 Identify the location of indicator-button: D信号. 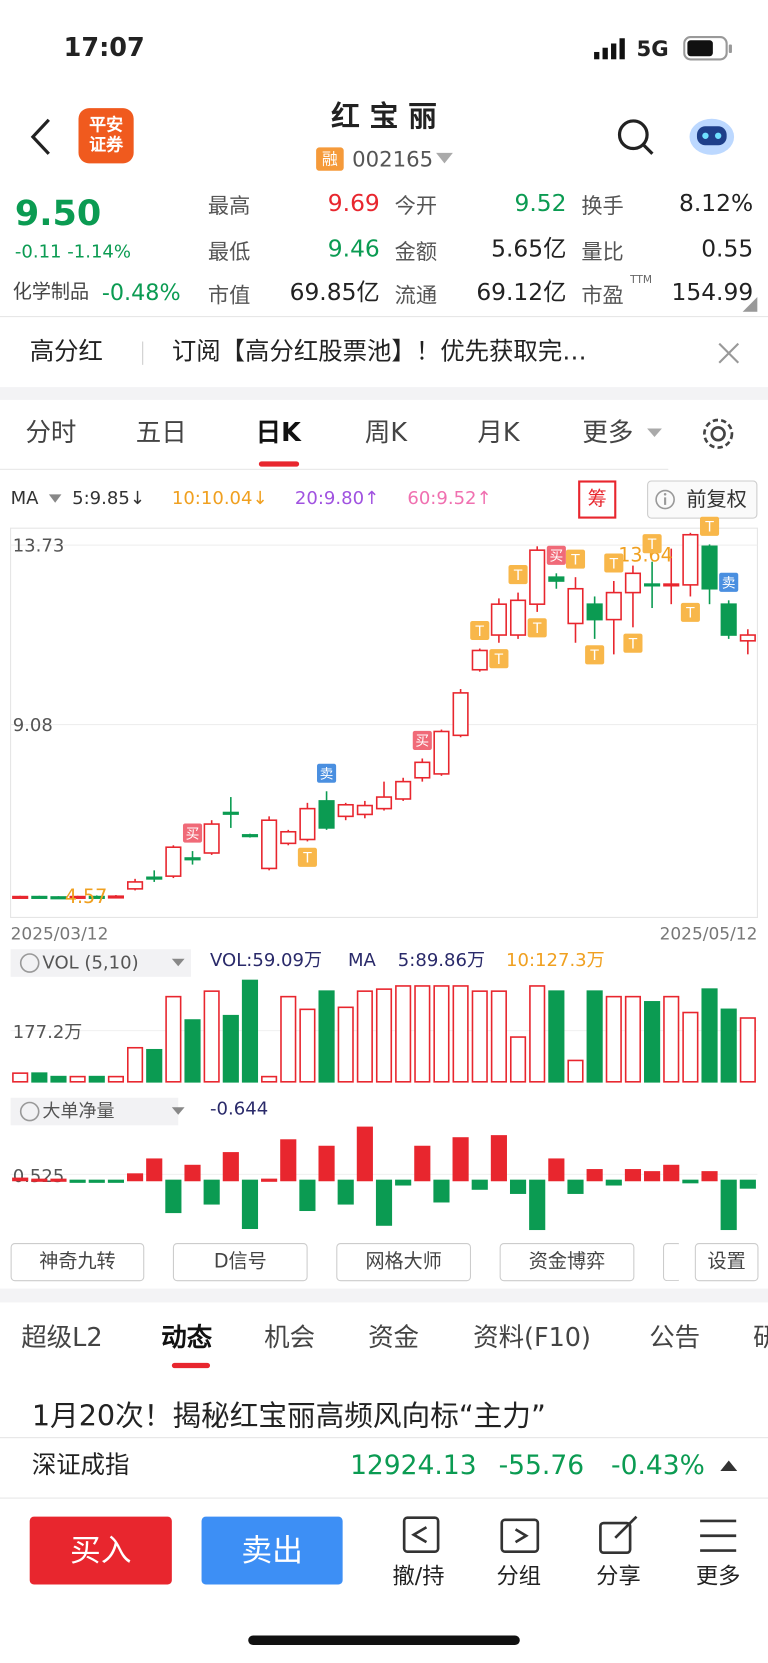
(240, 1262).